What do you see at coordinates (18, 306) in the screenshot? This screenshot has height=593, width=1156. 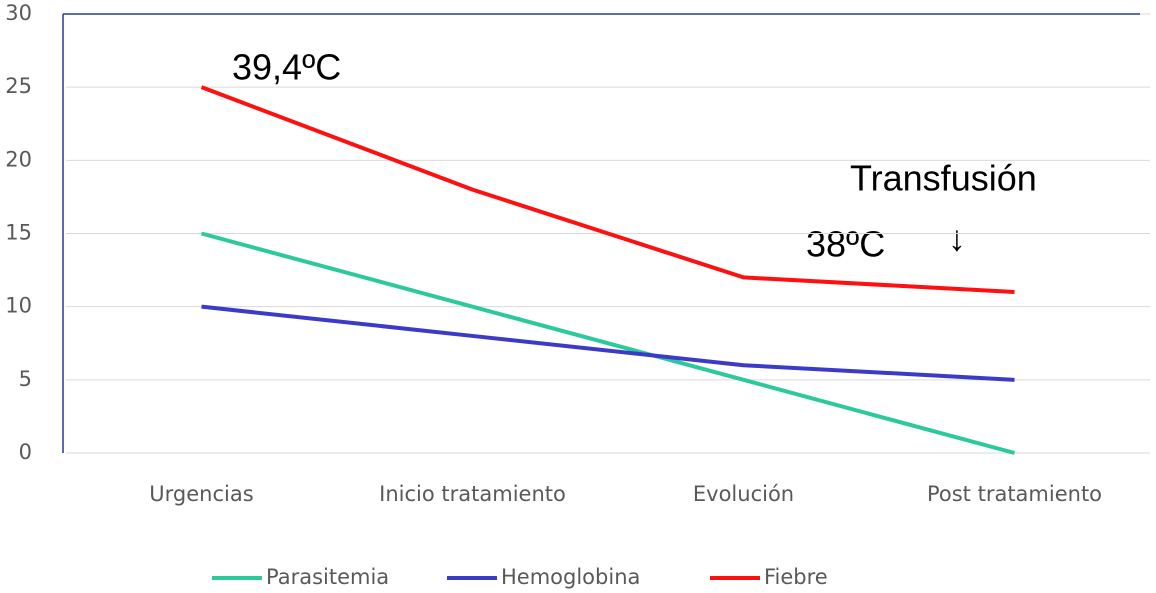 I see `y-tick-label: 10` at bounding box center [18, 306].